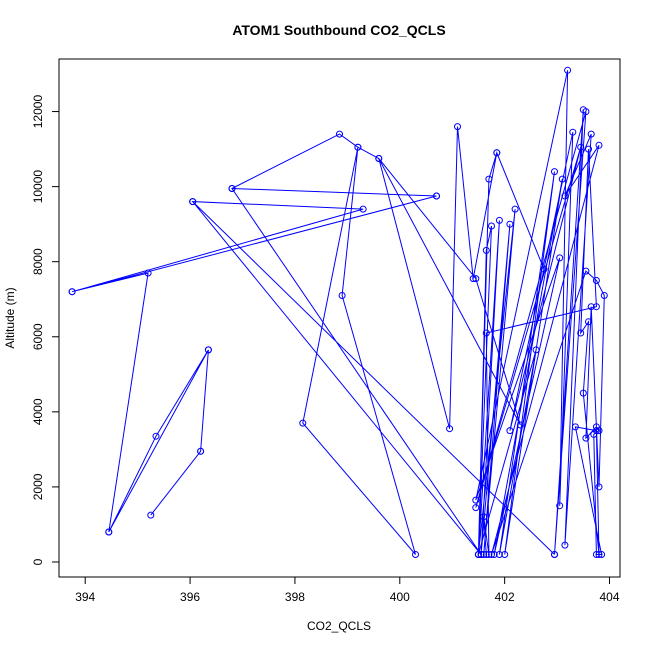 The width and height of the screenshot is (650, 650). I want to click on x-tick-label: 398, so click(295, 597).